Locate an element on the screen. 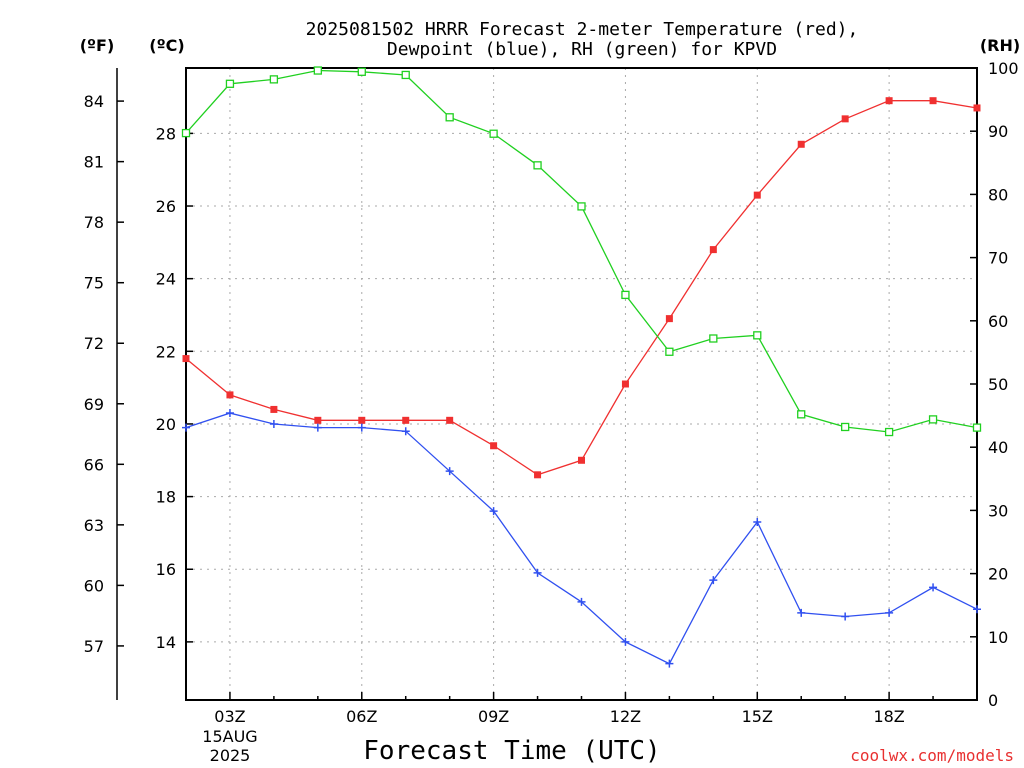 The height and width of the screenshot is (768, 1024). fahrenheit-tick-label: 81 is located at coordinates (94, 162).